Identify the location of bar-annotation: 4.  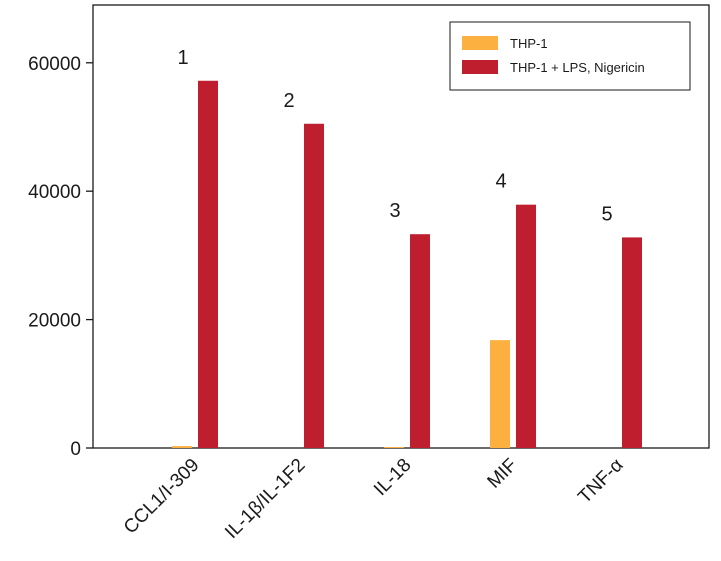
(500, 182).